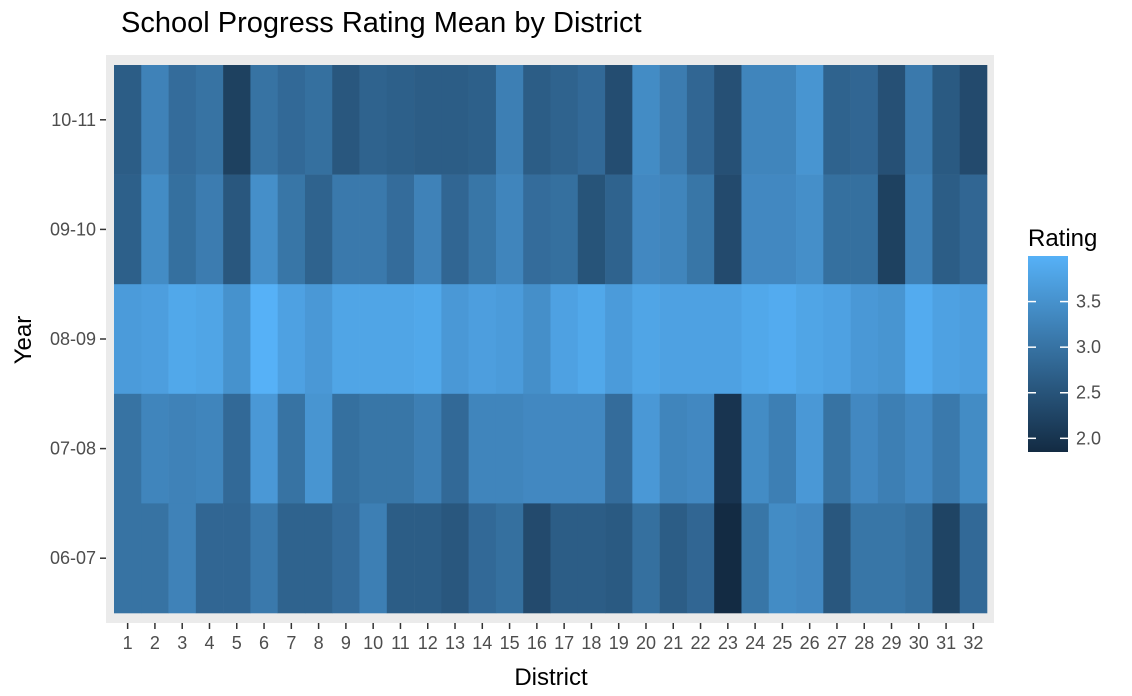  What do you see at coordinates (864, 643) in the screenshot?
I see `x-tick-label: 28` at bounding box center [864, 643].